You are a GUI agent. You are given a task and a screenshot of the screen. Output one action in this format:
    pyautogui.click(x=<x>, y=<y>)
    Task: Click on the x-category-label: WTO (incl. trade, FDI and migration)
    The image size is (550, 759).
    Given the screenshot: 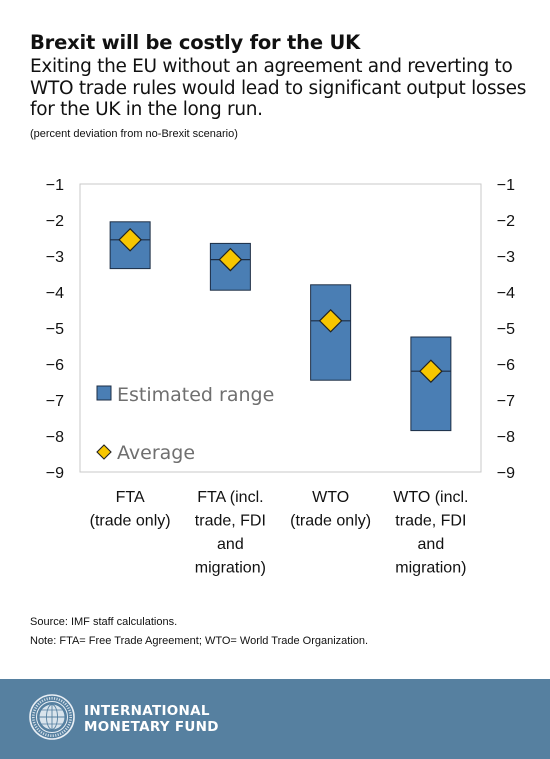 What is the action you would take?
    pyautogui.click(x=430, y=533)
    